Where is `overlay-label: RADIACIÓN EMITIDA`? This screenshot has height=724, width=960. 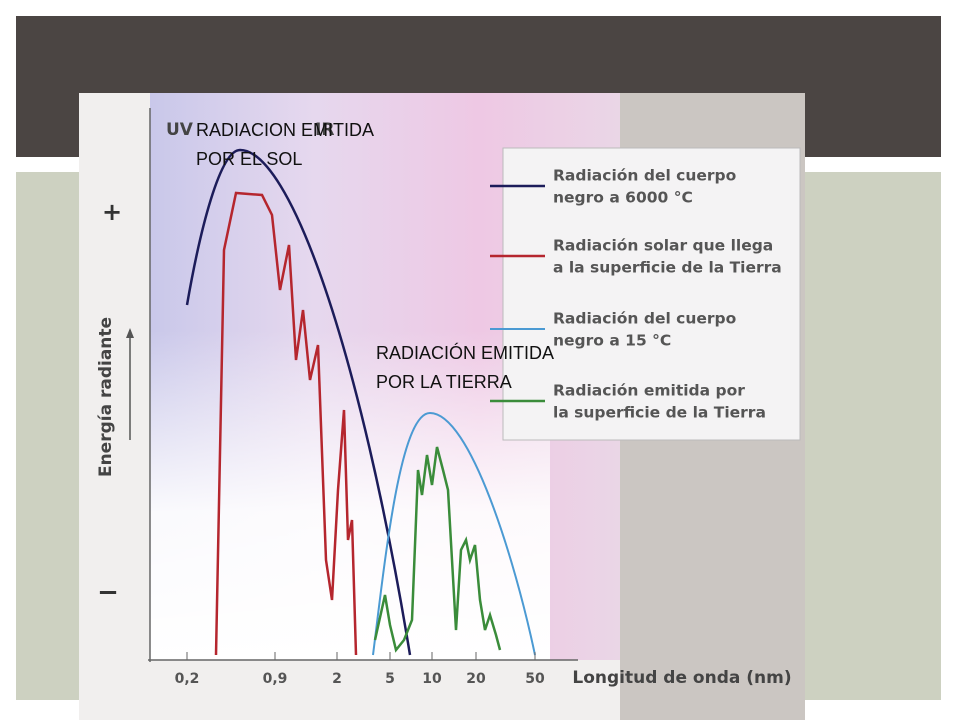 overlay-label: RADIACIÓN EMITIDA is located at coordinates (465, 352).